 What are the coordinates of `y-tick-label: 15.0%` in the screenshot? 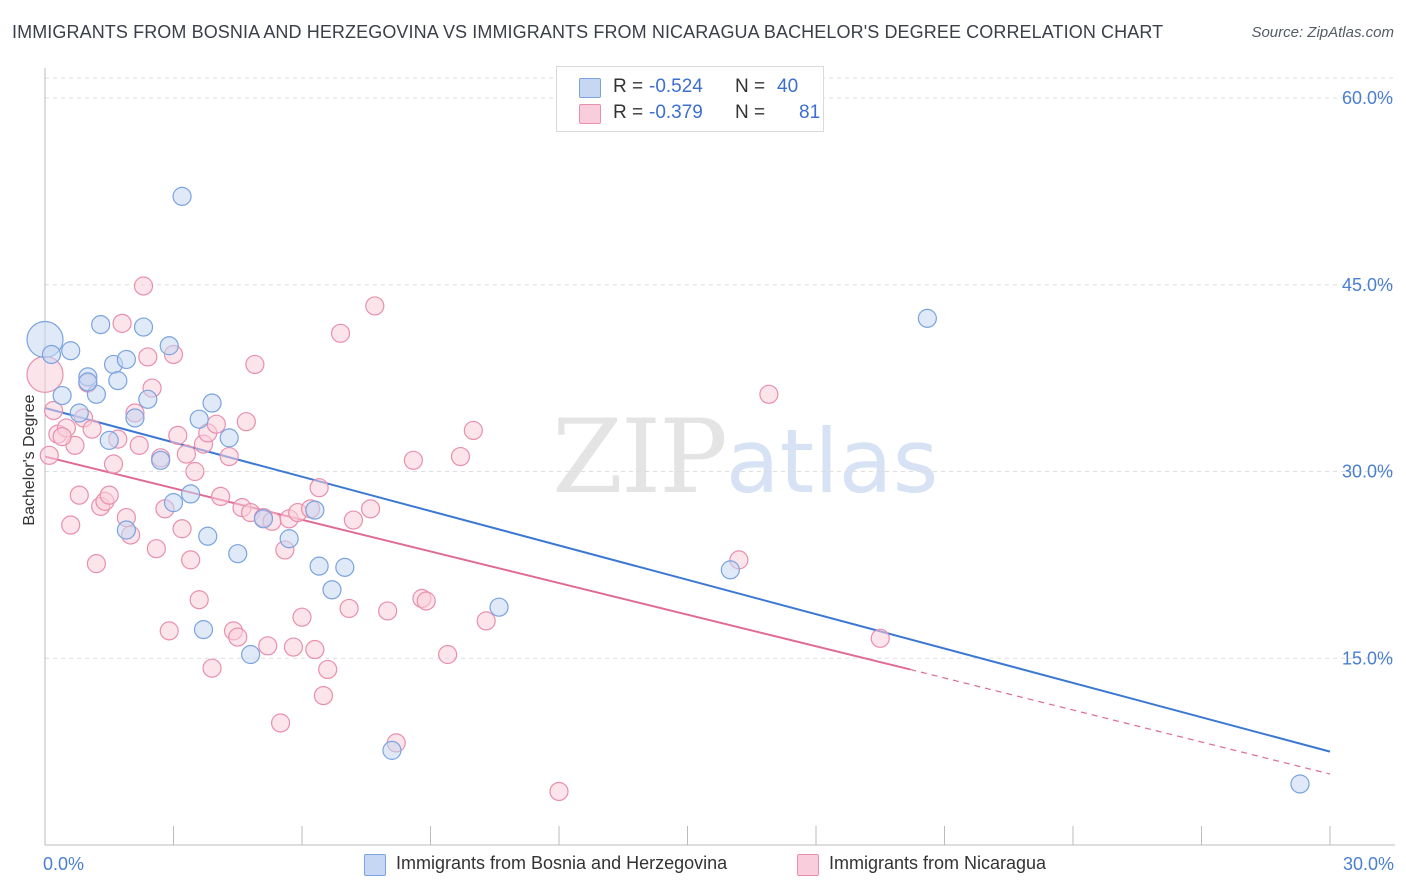 It's located at (1367, 658).